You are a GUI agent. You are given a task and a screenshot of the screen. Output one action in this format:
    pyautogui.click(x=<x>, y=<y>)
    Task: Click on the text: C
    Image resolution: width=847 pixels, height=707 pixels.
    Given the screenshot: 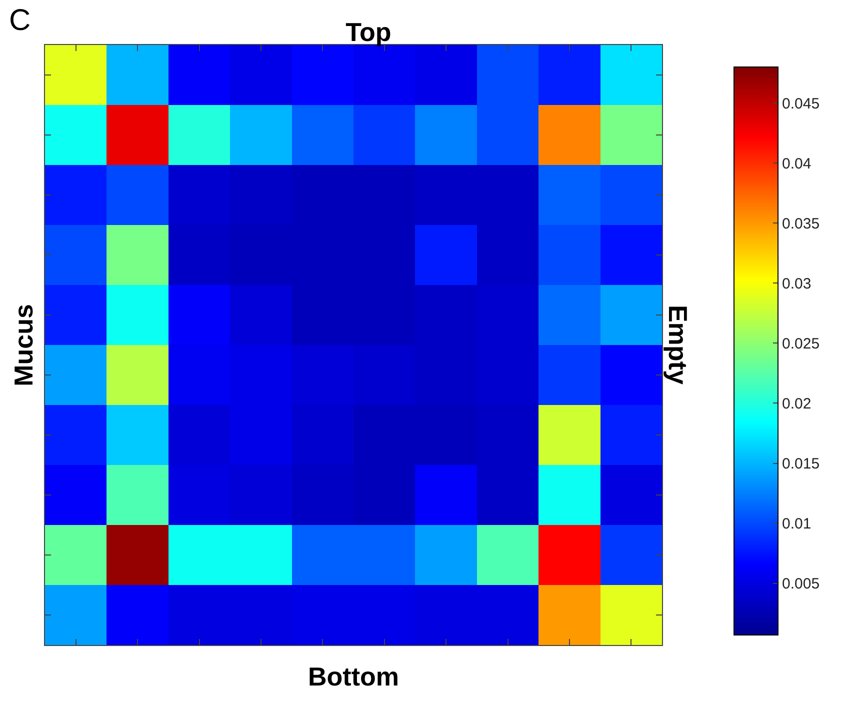 What is the action you would take?
    pyautogui.click(x=20, y=20)
    